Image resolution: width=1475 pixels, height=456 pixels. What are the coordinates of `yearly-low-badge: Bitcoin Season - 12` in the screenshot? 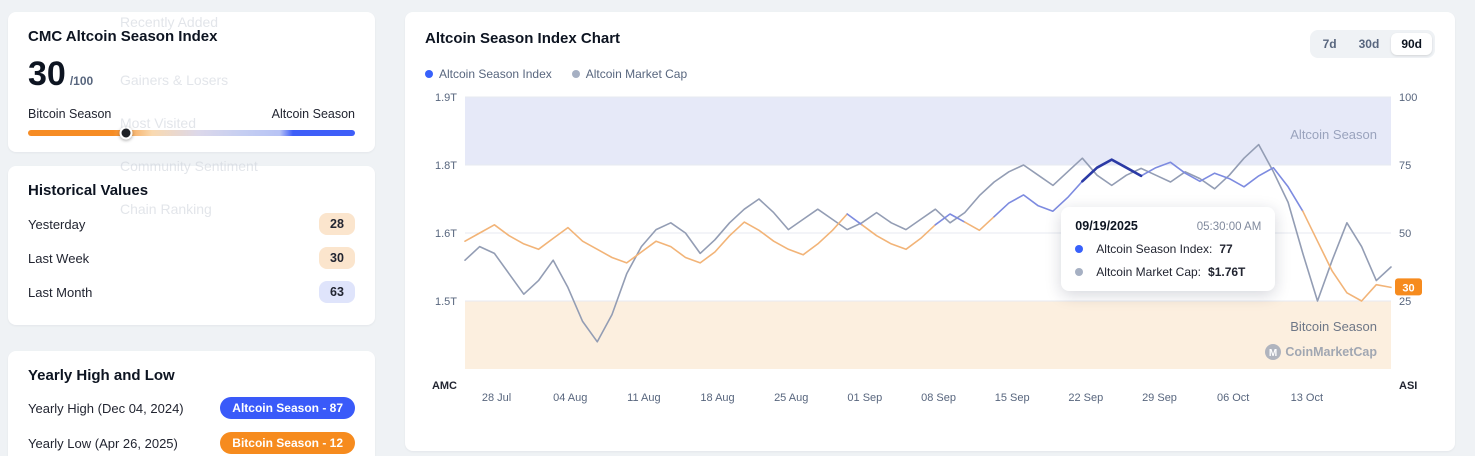 It's located at (287, 443).